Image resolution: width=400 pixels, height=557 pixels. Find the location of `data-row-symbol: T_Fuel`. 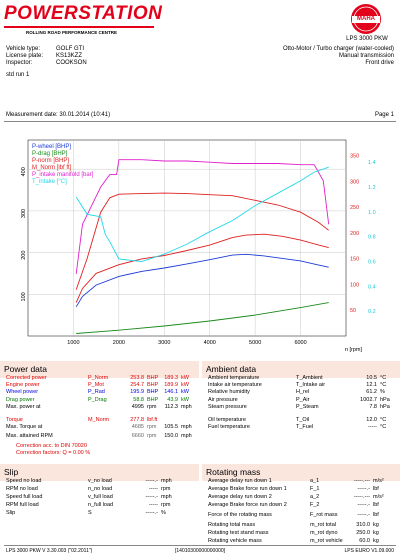

data-row-symbol: T_Fuel is located at coordinates (305, 427).